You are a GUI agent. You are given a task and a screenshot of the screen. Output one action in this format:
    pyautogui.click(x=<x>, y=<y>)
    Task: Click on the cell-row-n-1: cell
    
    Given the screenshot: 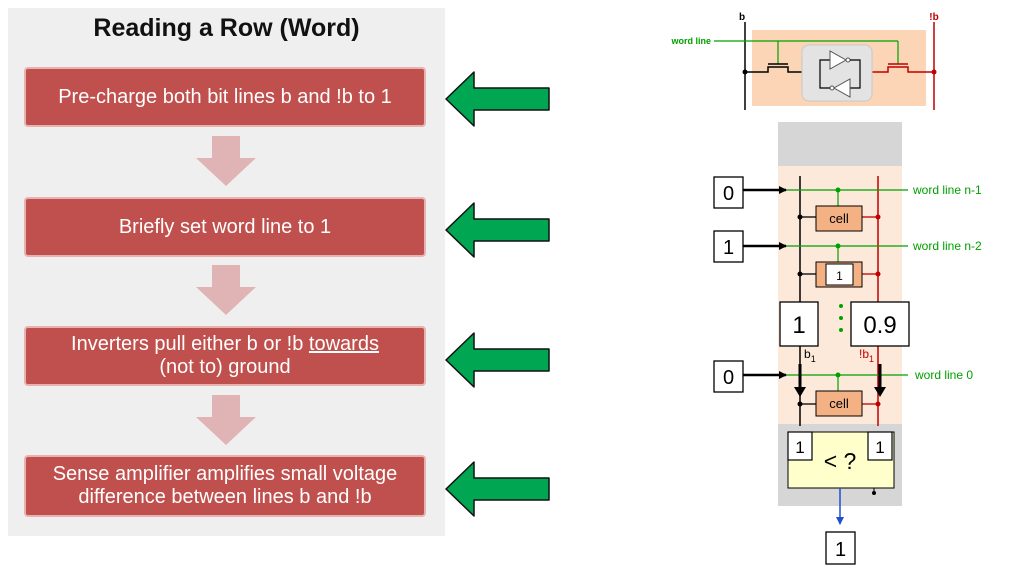 What is the action you would take?
    pyautogui.click(x=839, y=209)
    